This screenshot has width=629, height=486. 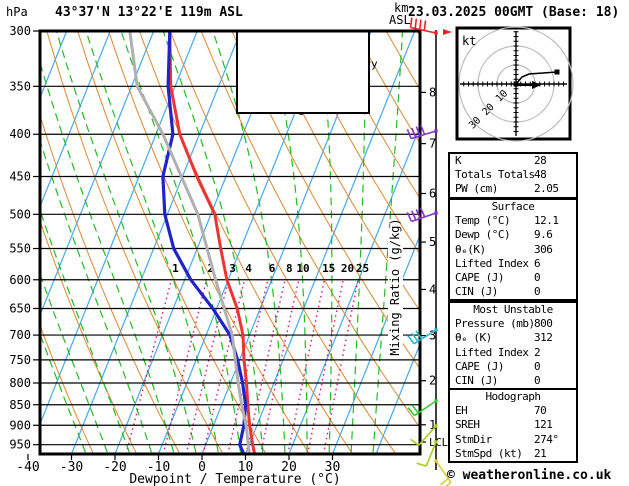 What do you see at coordinates (536, 78) in the screenshot?
I see `hodograph-trace` at bounding box center [536, 78].